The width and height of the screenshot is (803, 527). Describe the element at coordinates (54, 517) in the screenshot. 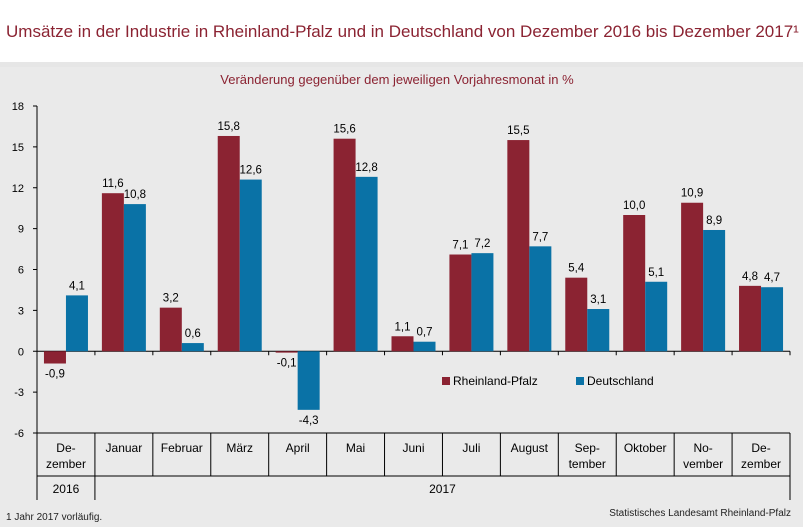

I see `footnote: 1 Jahr 2017 vorläufig.` at that location.